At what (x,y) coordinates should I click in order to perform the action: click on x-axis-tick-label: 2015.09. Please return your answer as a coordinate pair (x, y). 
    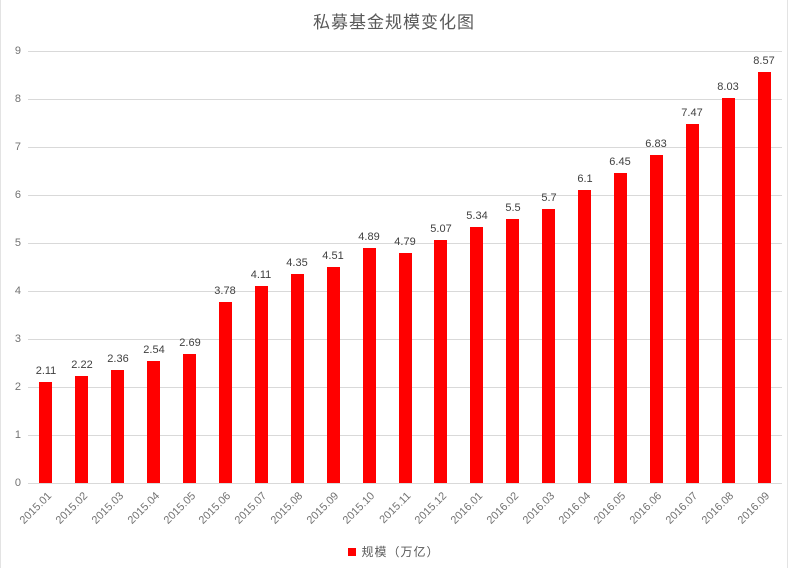
    Looking at the image, I should click on (323, 508).